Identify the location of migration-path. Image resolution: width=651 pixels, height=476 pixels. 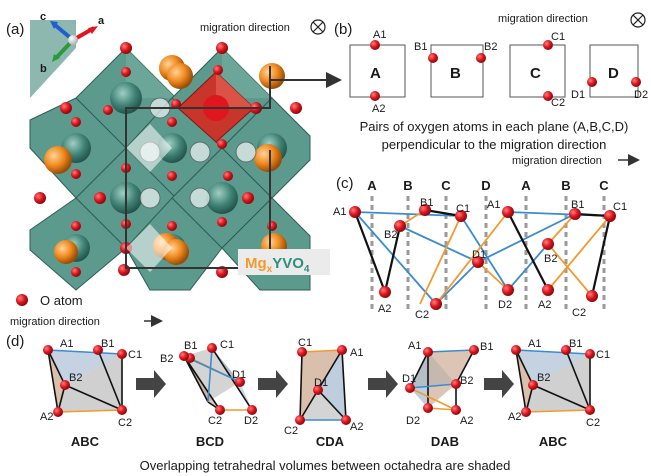
(198, 167).